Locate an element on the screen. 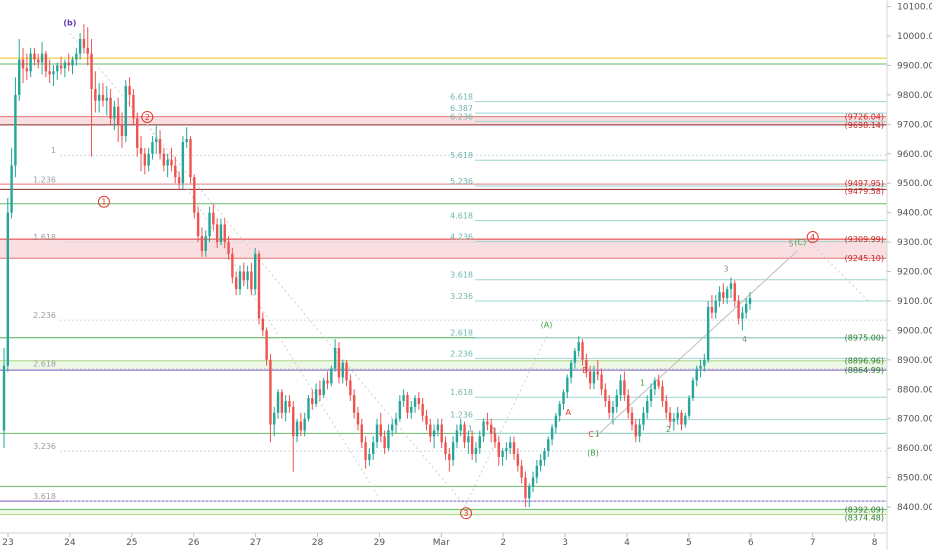 The width and height of the screenshot is (932, 550). time-axis: 23 24 25 26 27 28 29 Mar 2 3 4 5 6 7 8 is located at coordinates (440, 540).